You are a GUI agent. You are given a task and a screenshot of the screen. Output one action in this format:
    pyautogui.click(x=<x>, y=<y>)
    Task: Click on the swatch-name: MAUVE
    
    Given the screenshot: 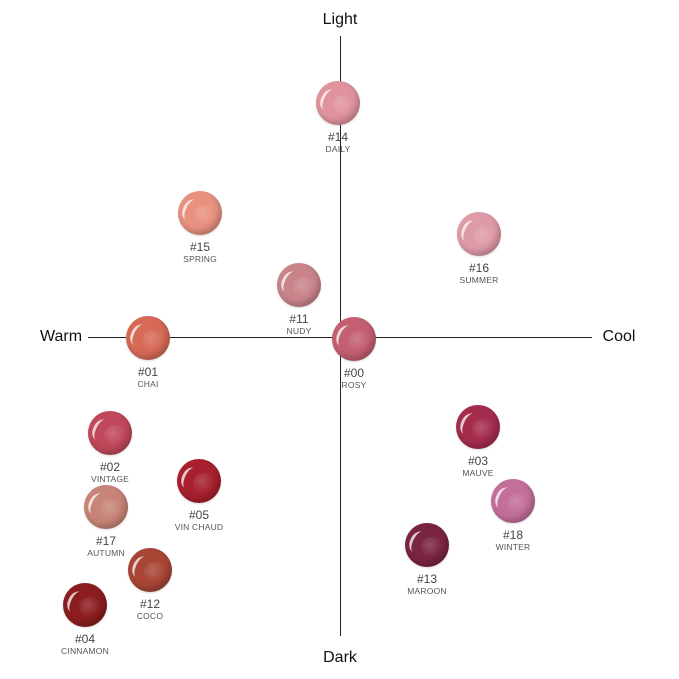 What is the action you would take?
    pyautogui.click(x=478, y=473)
    